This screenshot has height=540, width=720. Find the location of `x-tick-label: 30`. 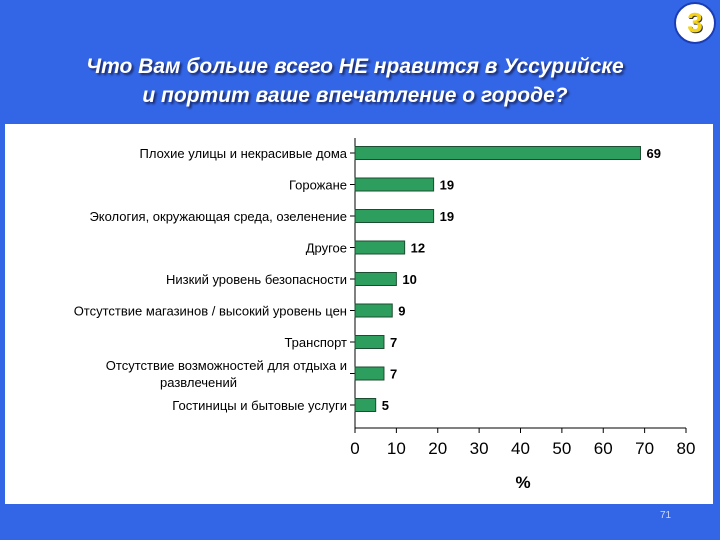

x-tick-label: 30 is located at coordinates (479, 448).